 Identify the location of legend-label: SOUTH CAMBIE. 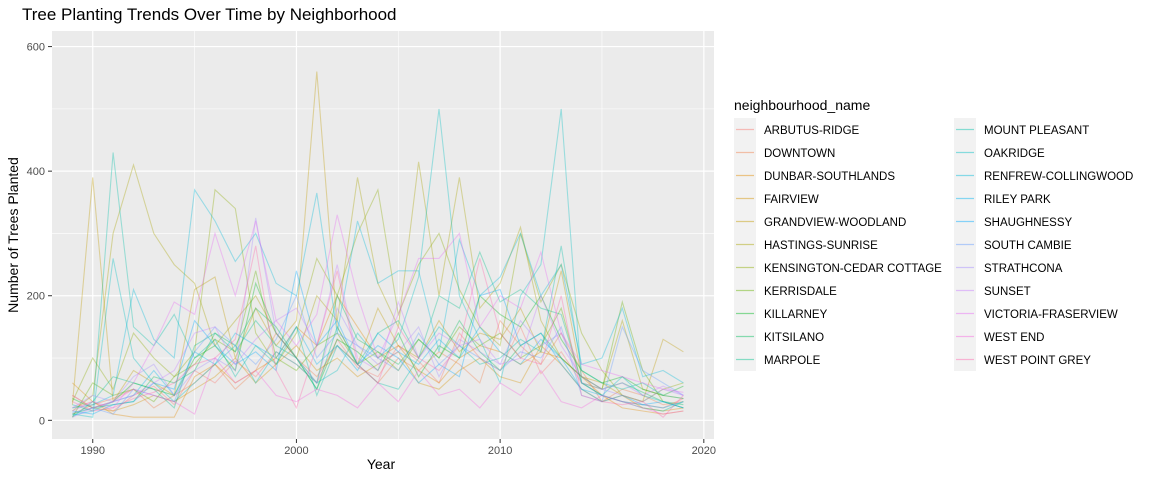
(1028, 246).